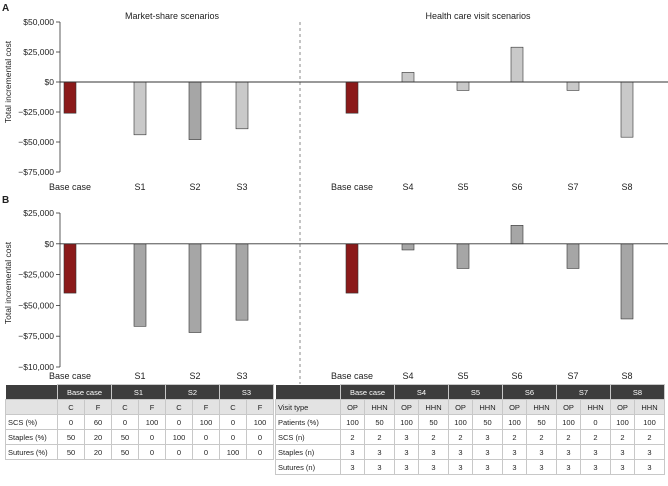  Describe the element at coordinates (573, 256) in the screenshot. I see `bar-s7` at that location.